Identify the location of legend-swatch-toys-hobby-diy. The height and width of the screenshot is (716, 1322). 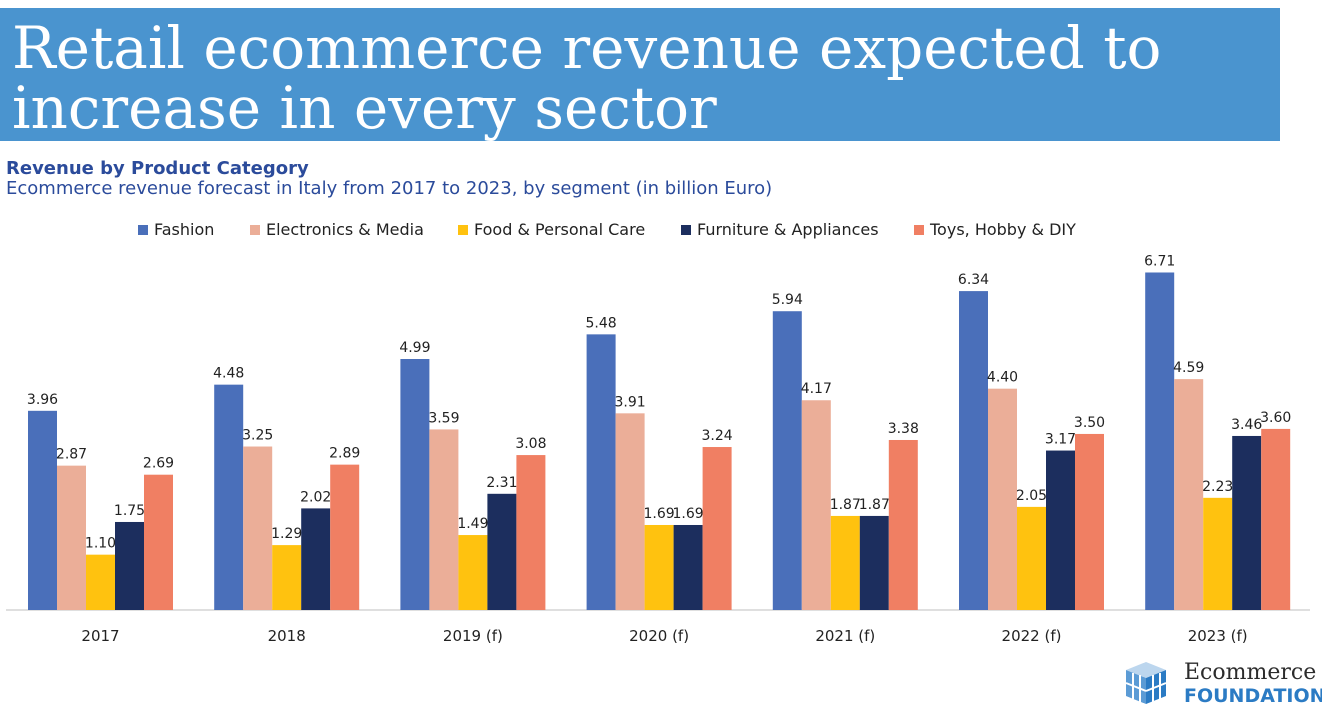
(919, 230).